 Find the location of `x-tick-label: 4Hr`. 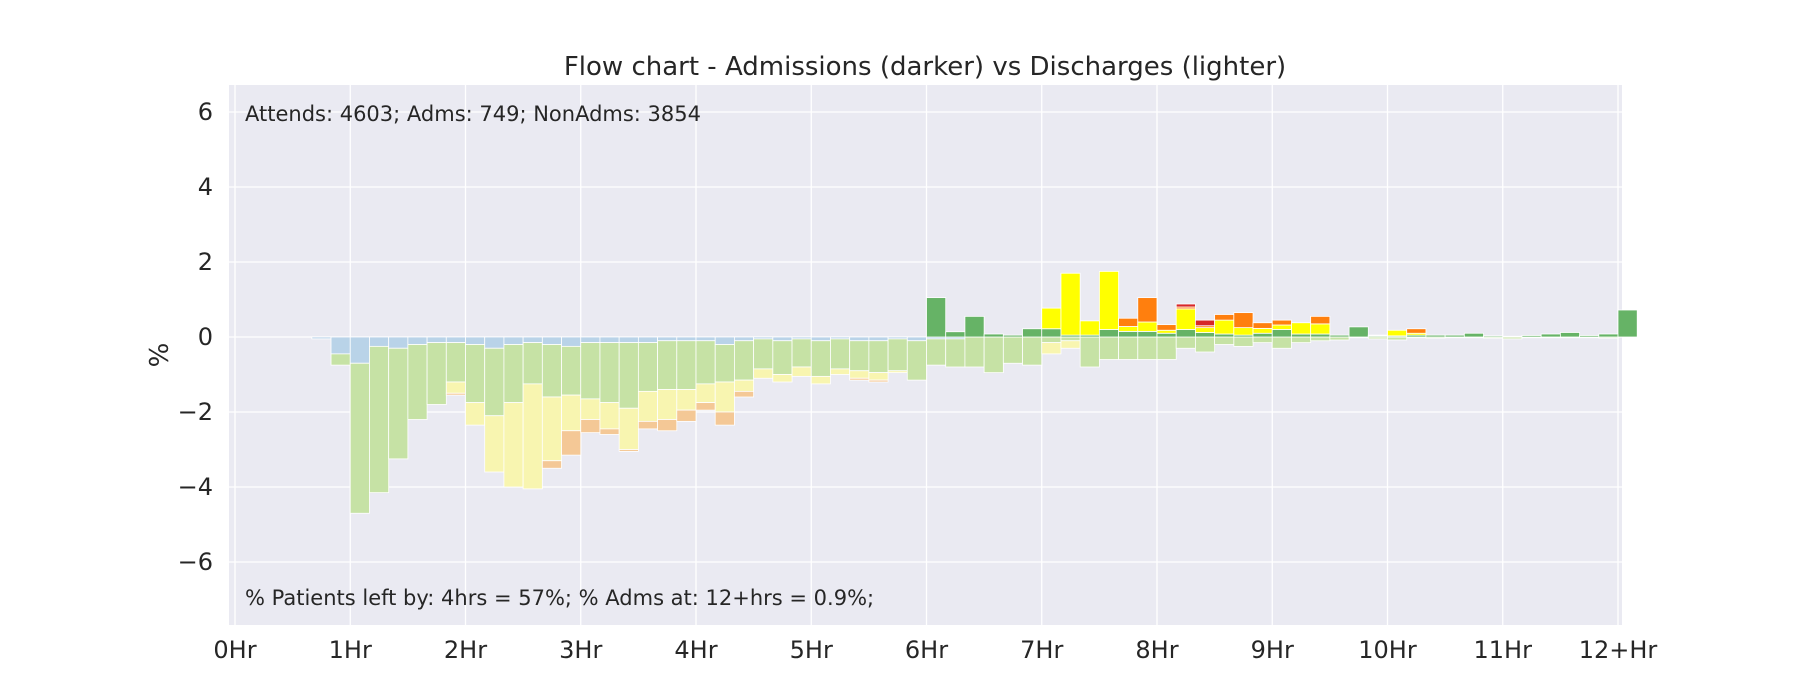

x-tick-label: 4Hr is located at coordinates (695, 650).